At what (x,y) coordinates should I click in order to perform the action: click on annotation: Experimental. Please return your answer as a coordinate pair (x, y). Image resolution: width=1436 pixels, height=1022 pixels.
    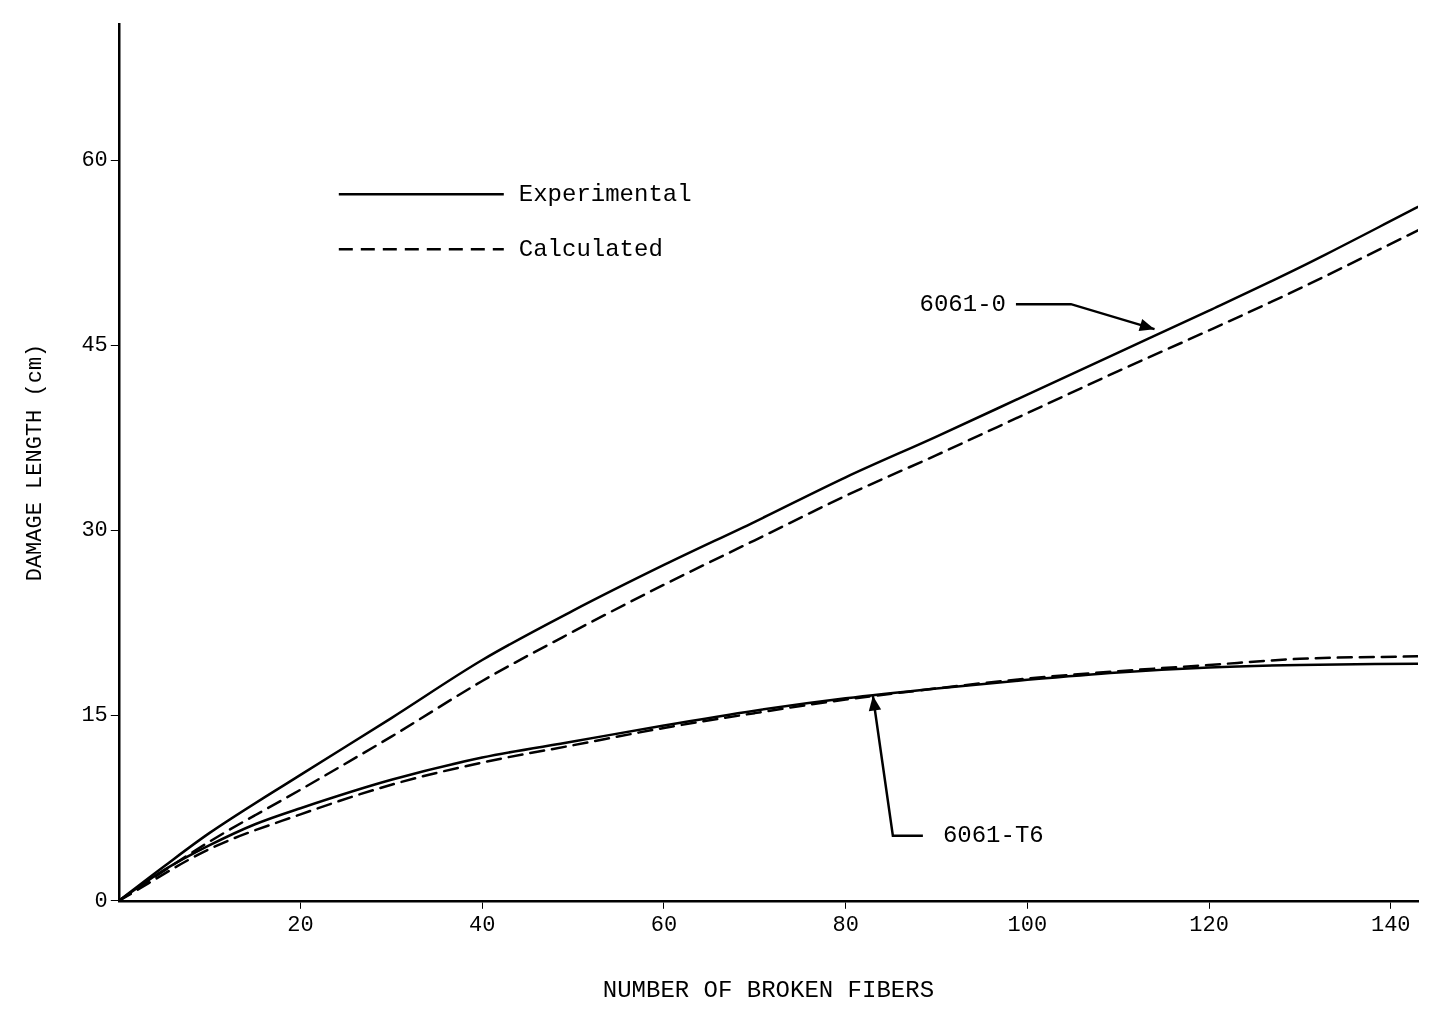
    Looking at the image, I should click on (605, 194).